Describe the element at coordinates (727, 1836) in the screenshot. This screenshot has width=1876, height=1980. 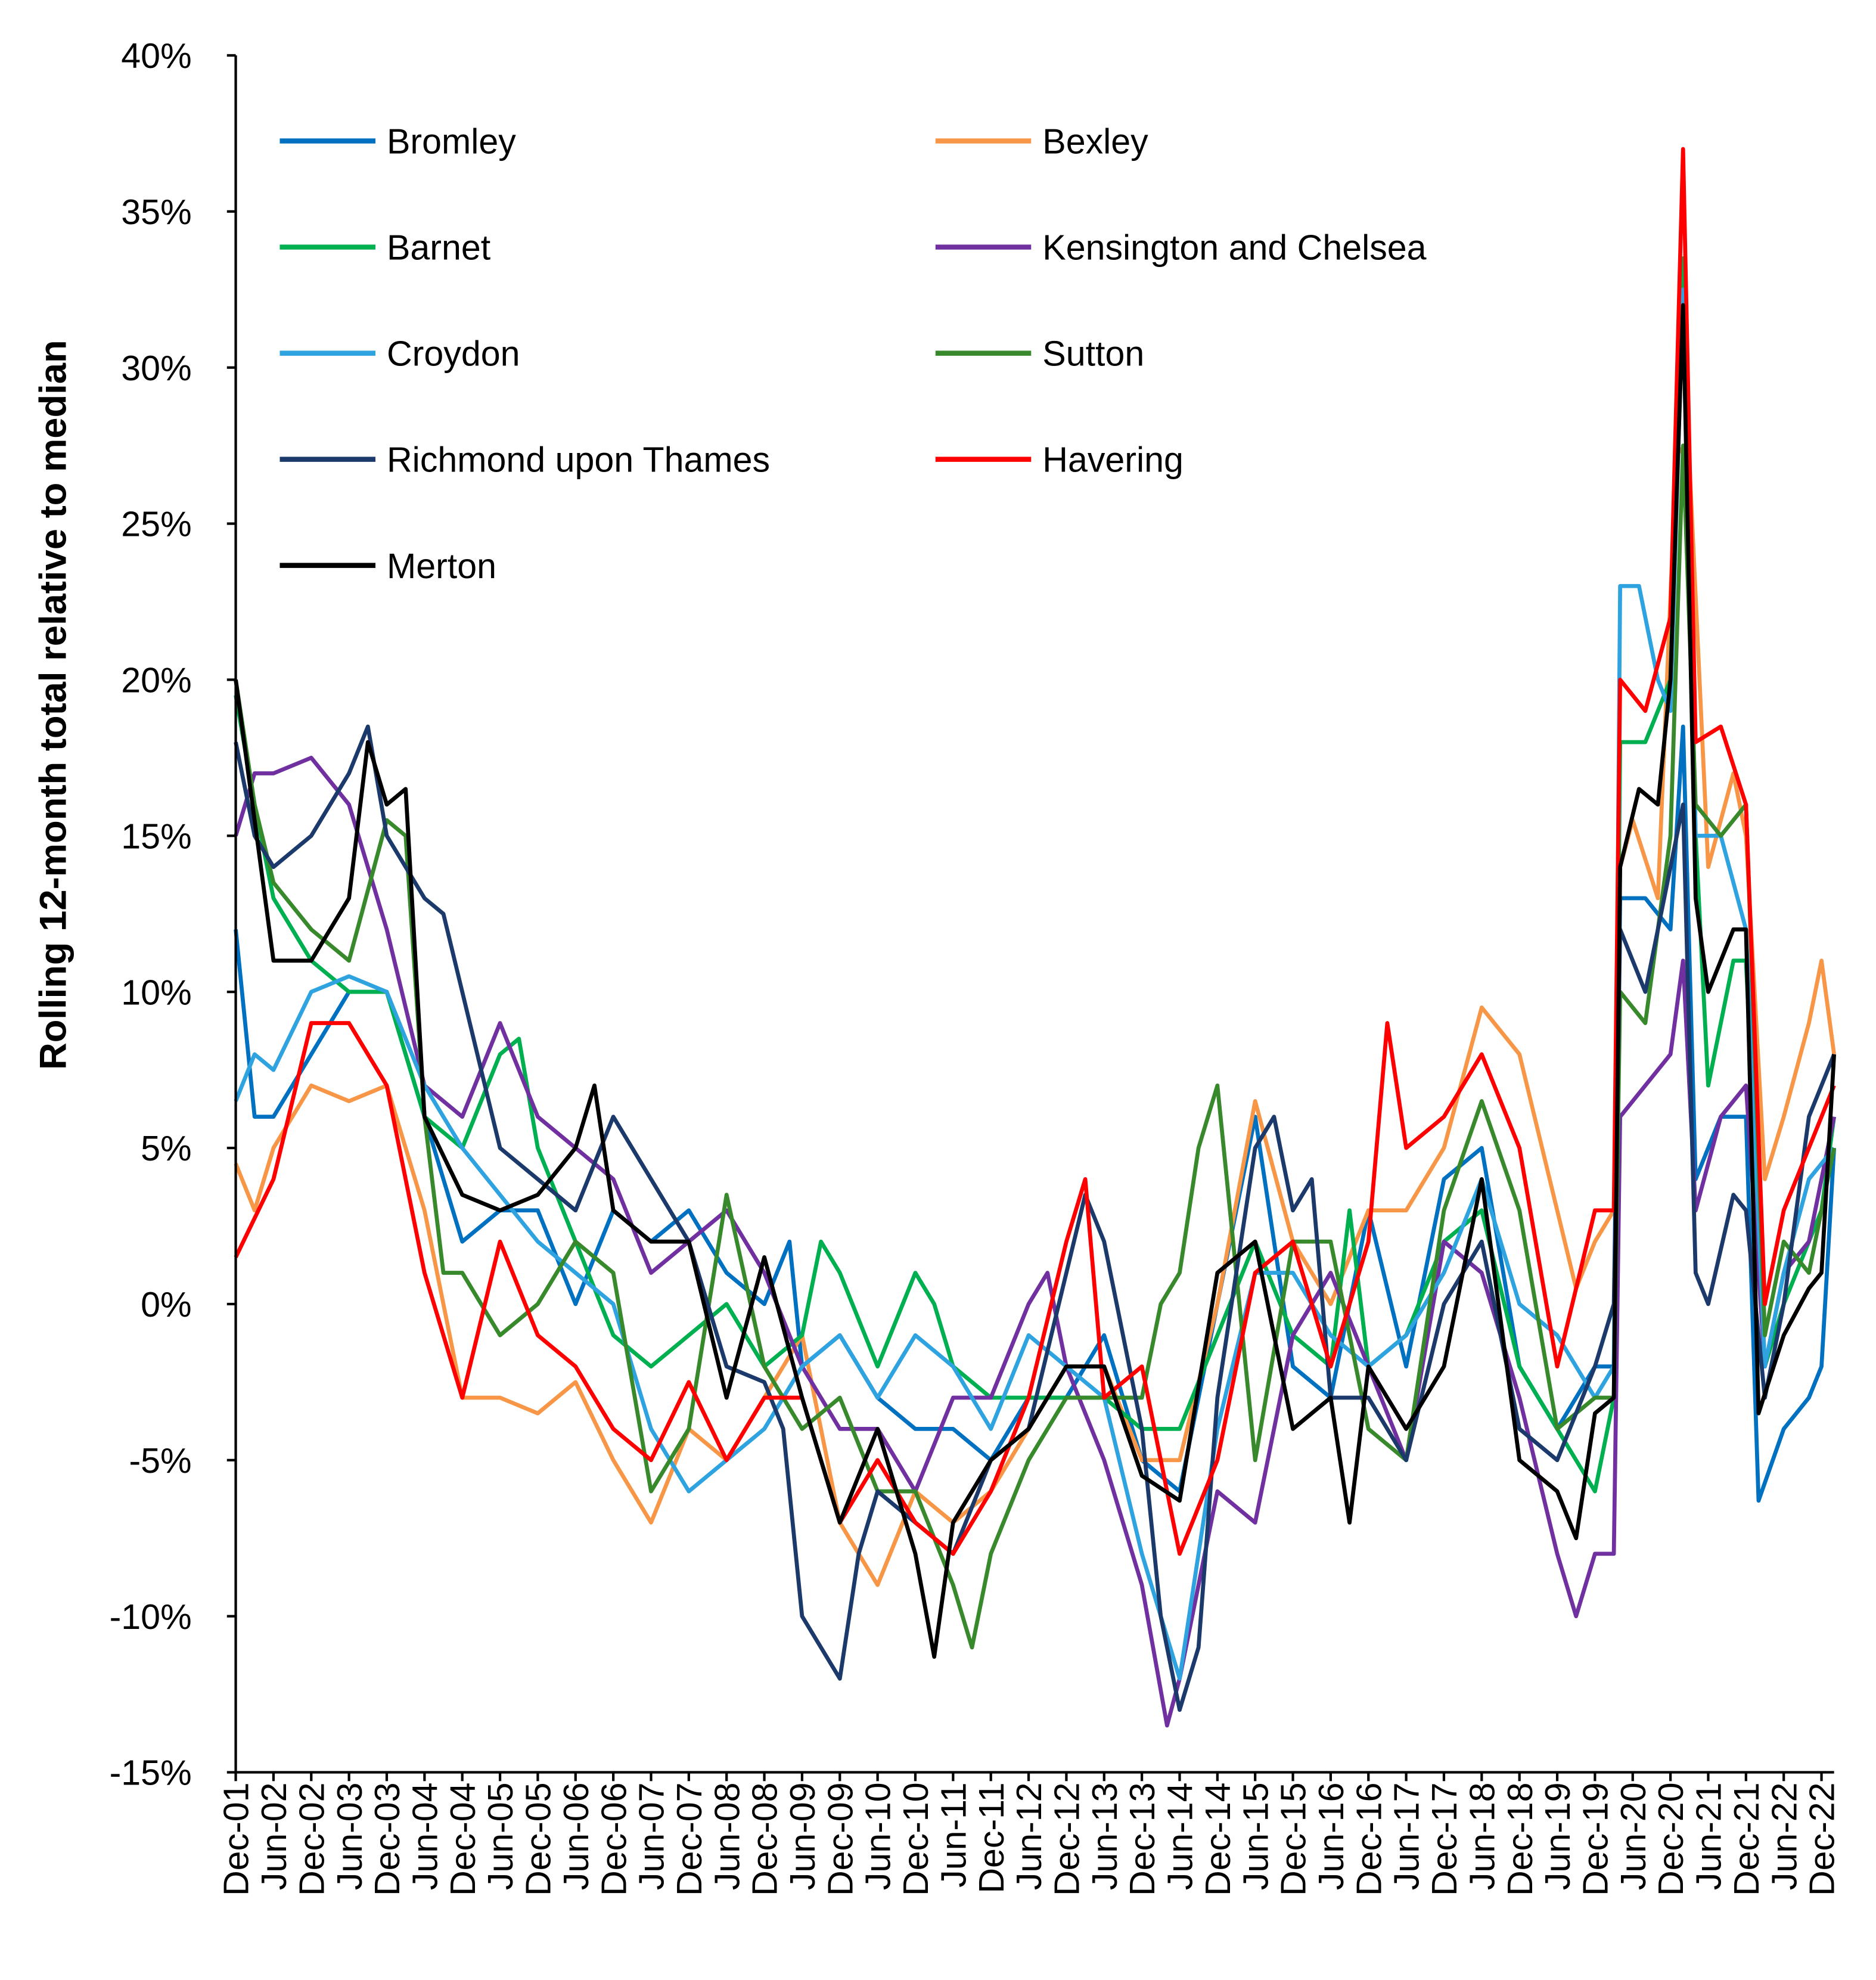
I see `x-tick-label: Jun-08` at that location.